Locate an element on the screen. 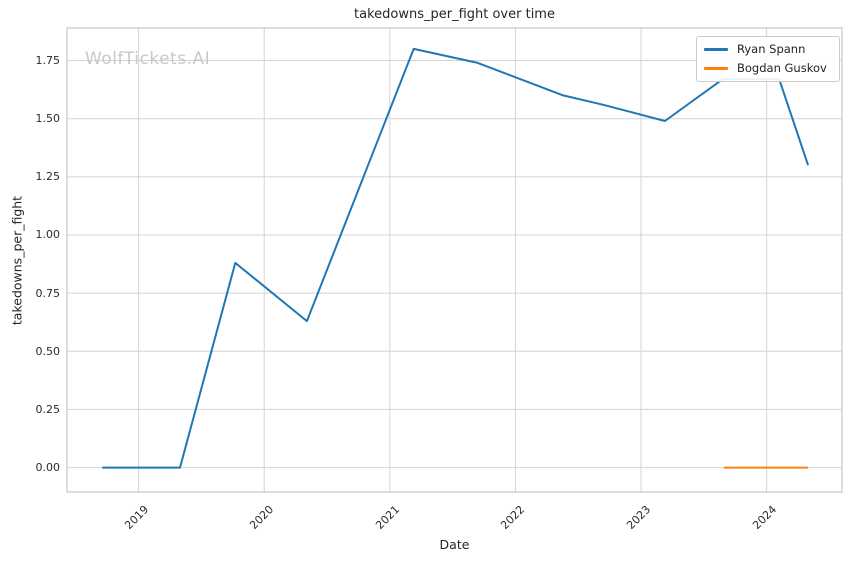 The image size is (852, 561). legend-label-bogdan-guskov: Bogdan Guskov is located at coordinates (782, 68).